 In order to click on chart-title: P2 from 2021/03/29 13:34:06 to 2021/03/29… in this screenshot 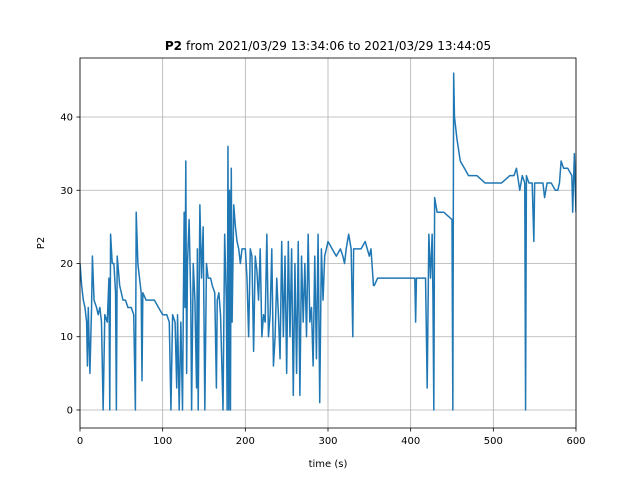, I will do `click(328, 46)`.